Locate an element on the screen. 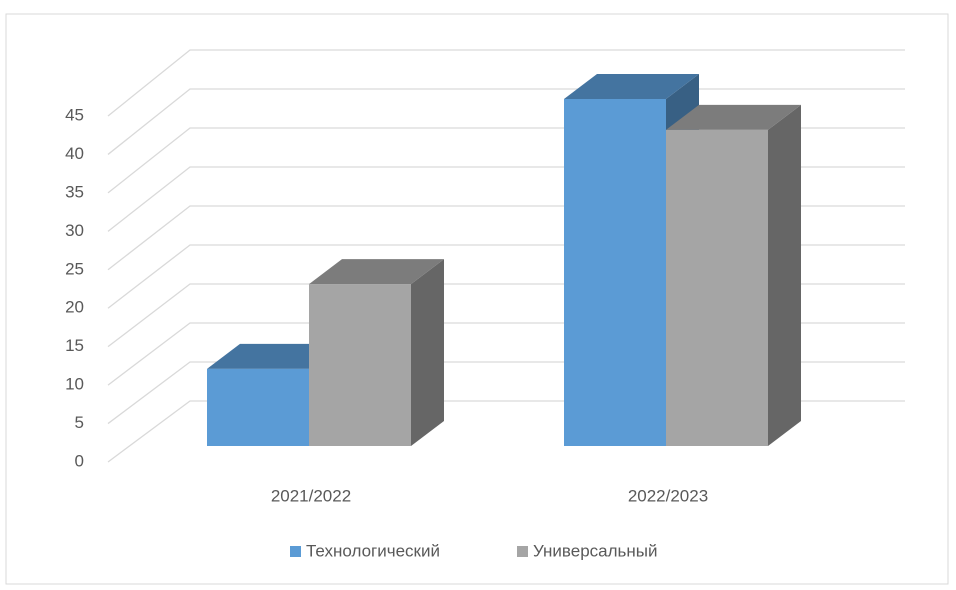 This screenshot has width=956, height=590. y-tick-label: 5 is located at coordinates (79, 422).